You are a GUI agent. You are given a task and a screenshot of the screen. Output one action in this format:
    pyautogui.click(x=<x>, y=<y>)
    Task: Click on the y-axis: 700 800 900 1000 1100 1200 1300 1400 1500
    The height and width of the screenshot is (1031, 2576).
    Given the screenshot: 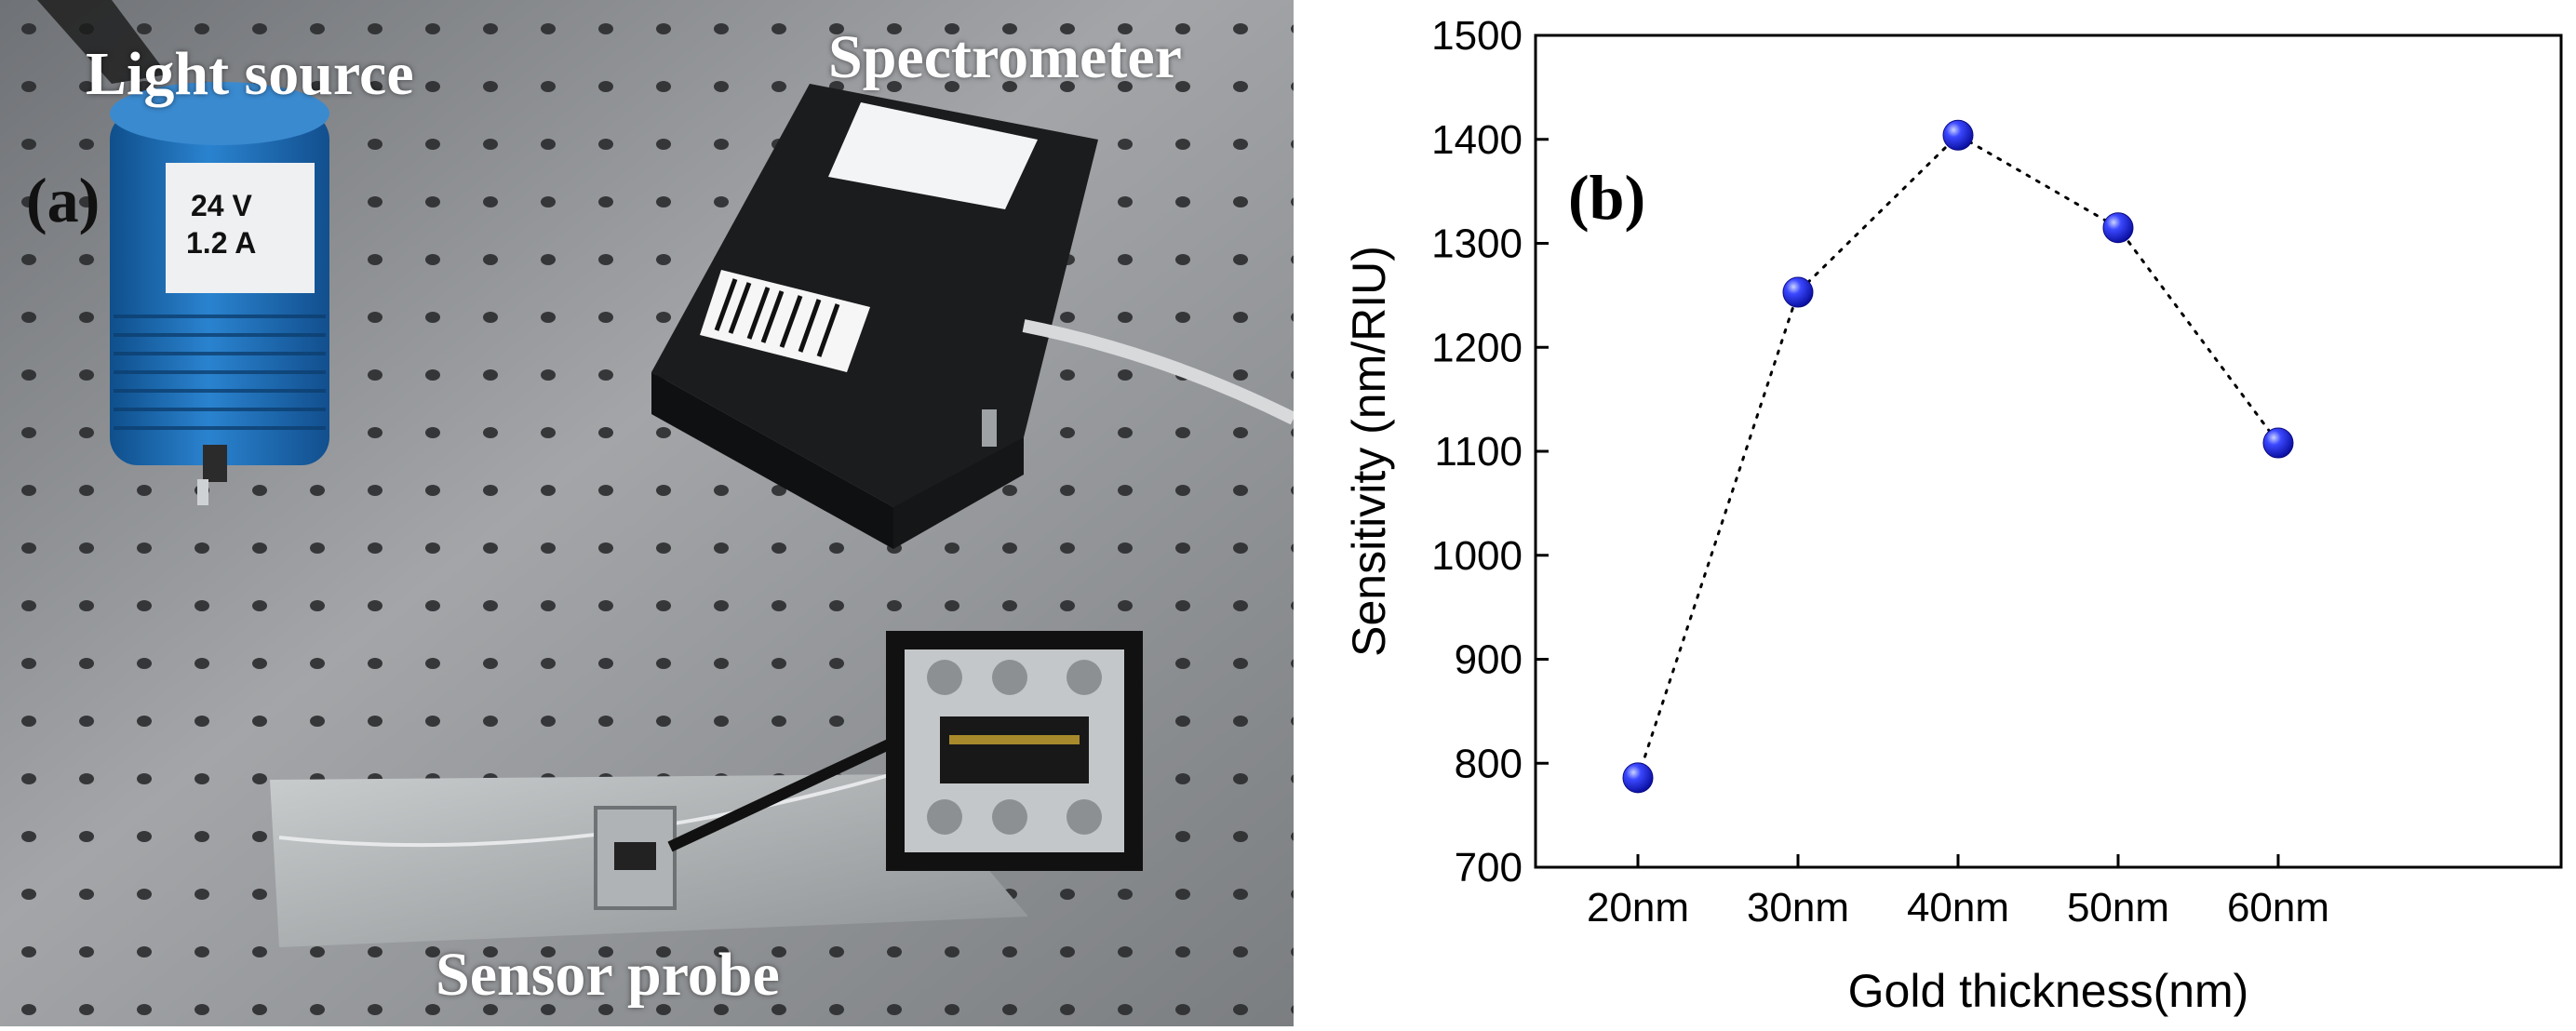 What is the action you would take?
    pyautogui.click(x=1490, y=451)
    